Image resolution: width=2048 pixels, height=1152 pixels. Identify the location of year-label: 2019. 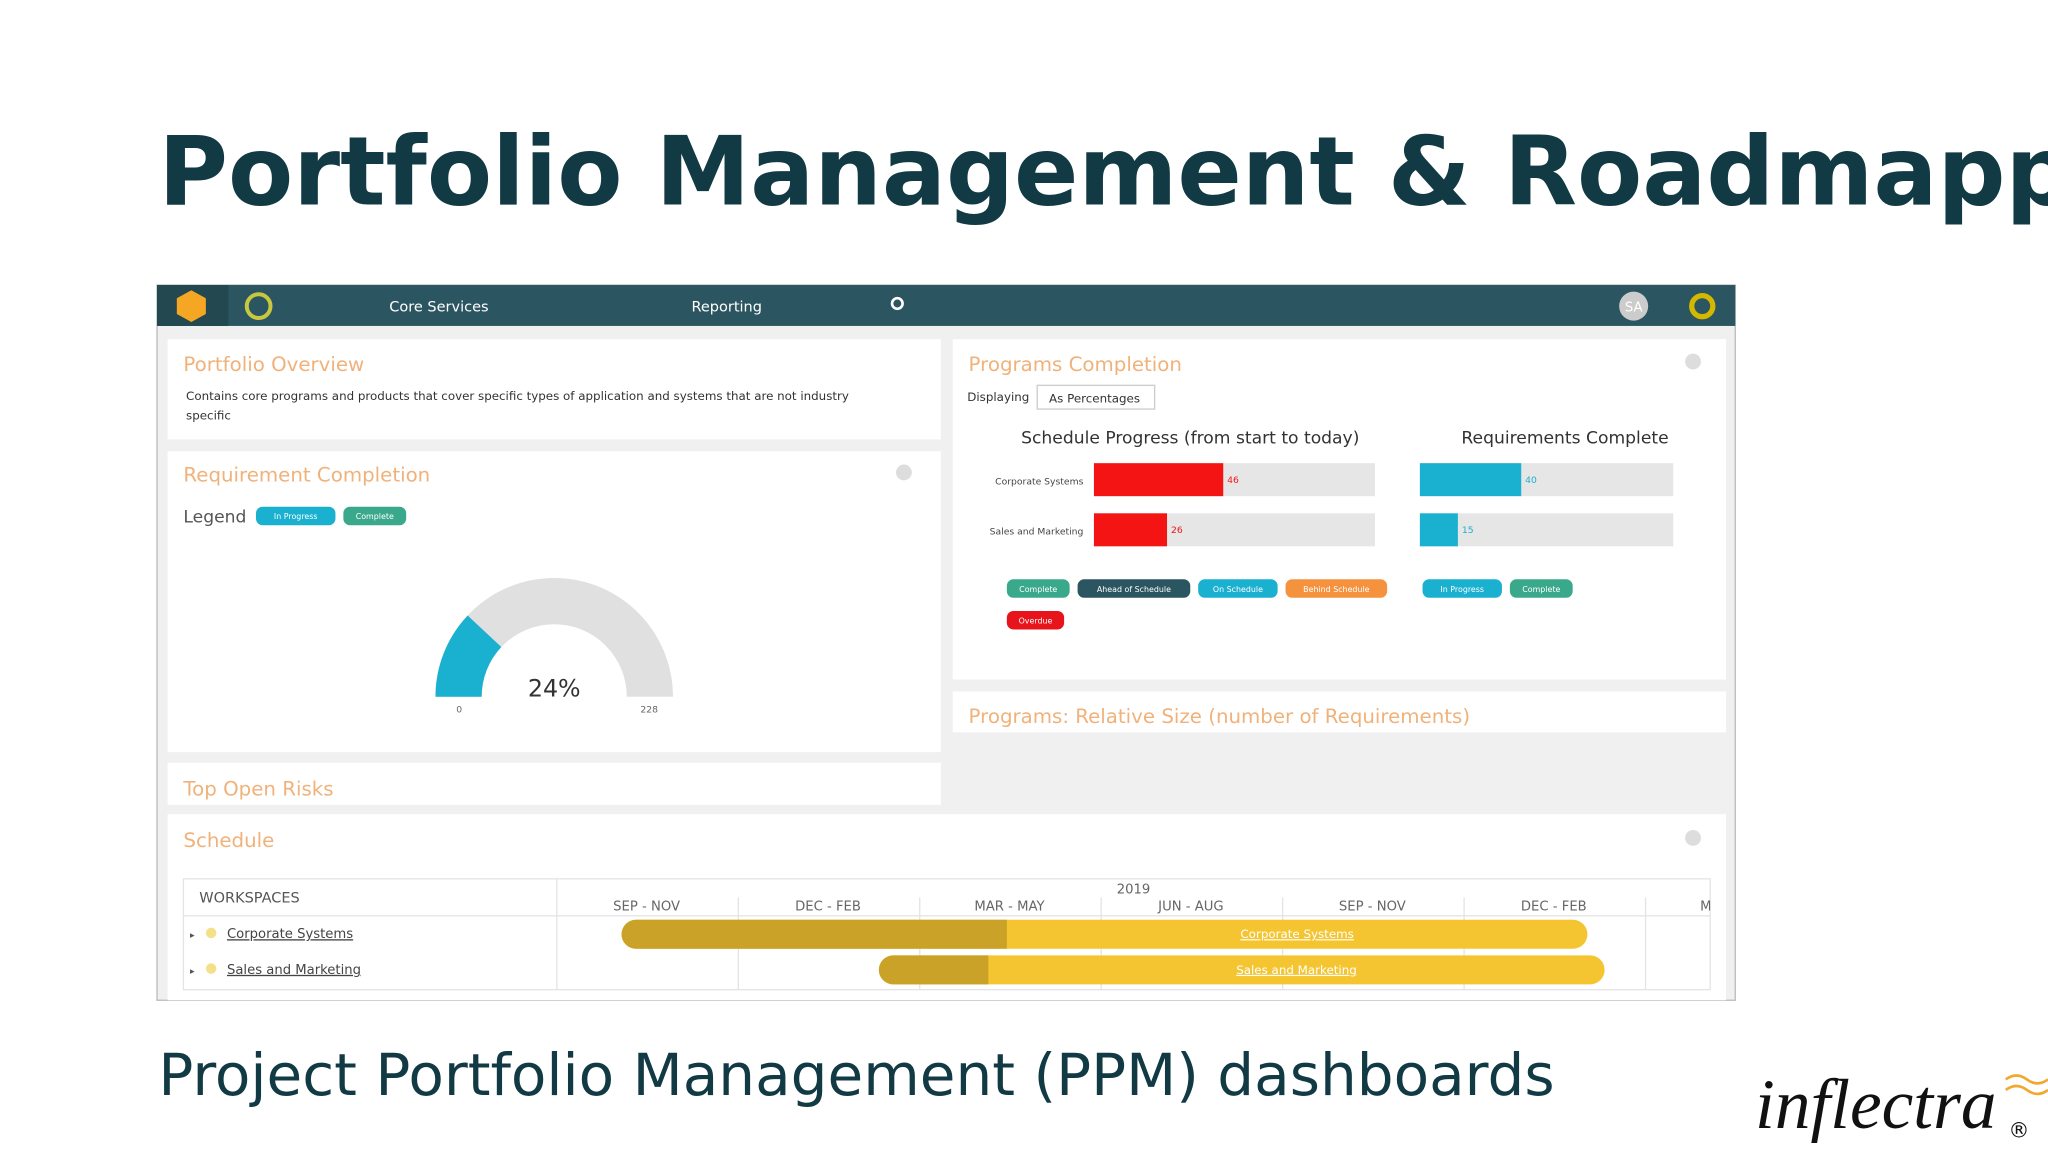
(1134, 889).